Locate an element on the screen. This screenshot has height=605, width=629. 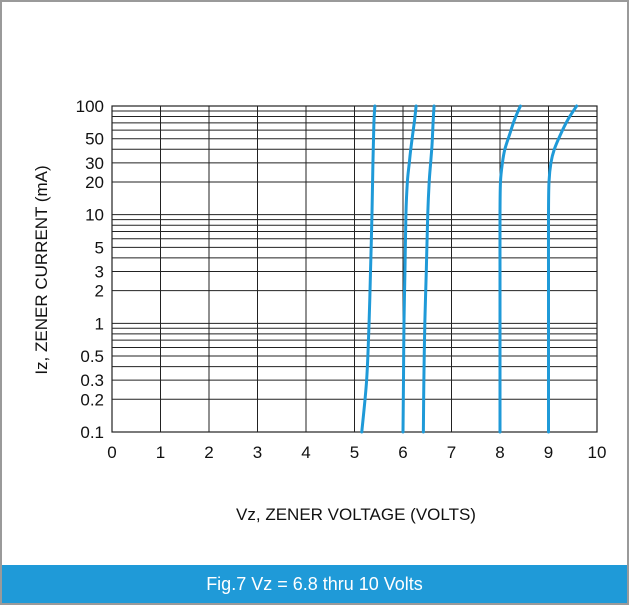
y-tick-label: 3 is located at coordinates (99, 271).